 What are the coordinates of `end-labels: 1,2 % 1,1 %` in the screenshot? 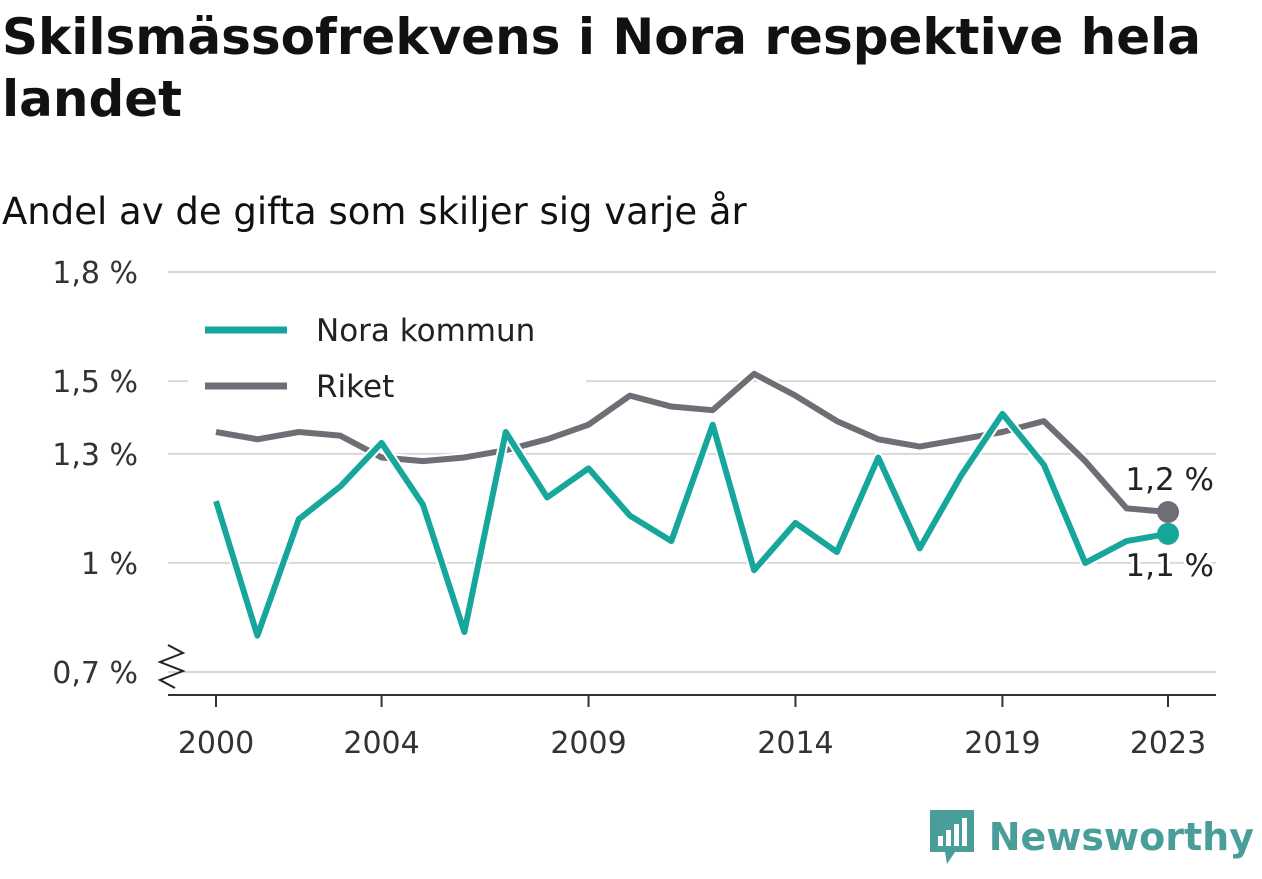 It's located at (1169, 523).